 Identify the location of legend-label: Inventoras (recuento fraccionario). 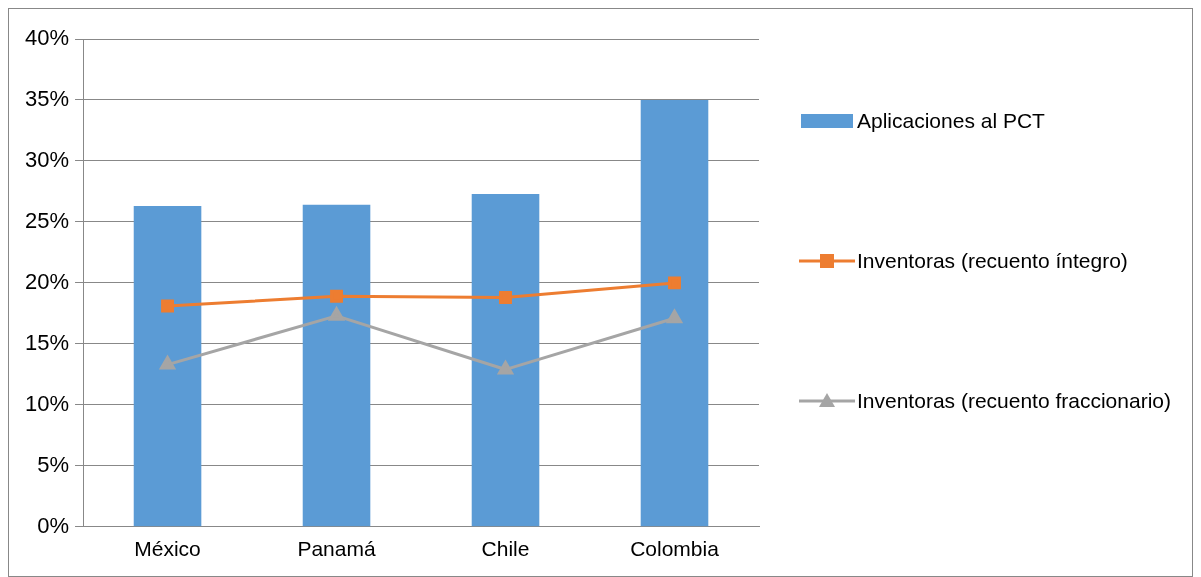
(1014, 401).